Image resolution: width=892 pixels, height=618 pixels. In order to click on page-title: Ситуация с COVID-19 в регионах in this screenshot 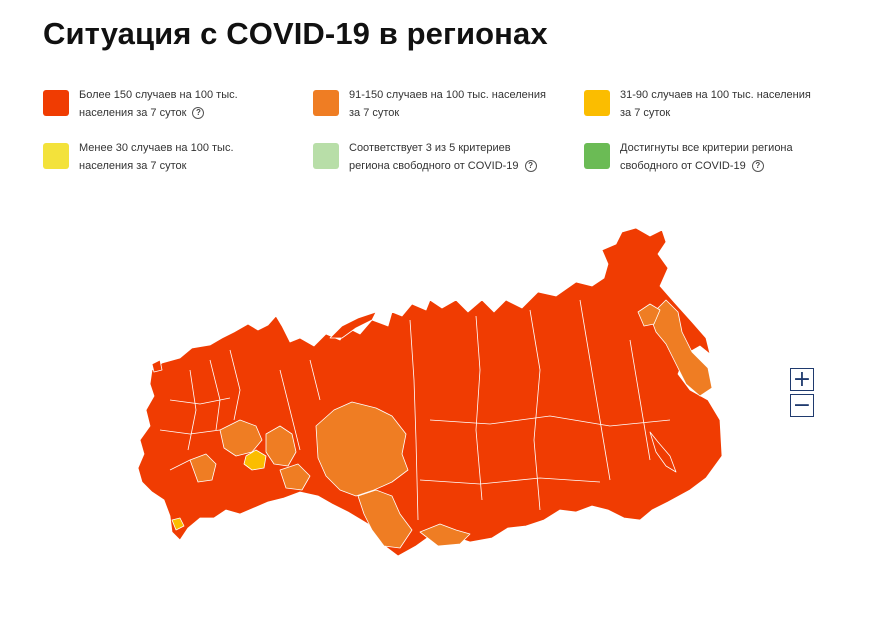, I will do `click(295, 33)`.